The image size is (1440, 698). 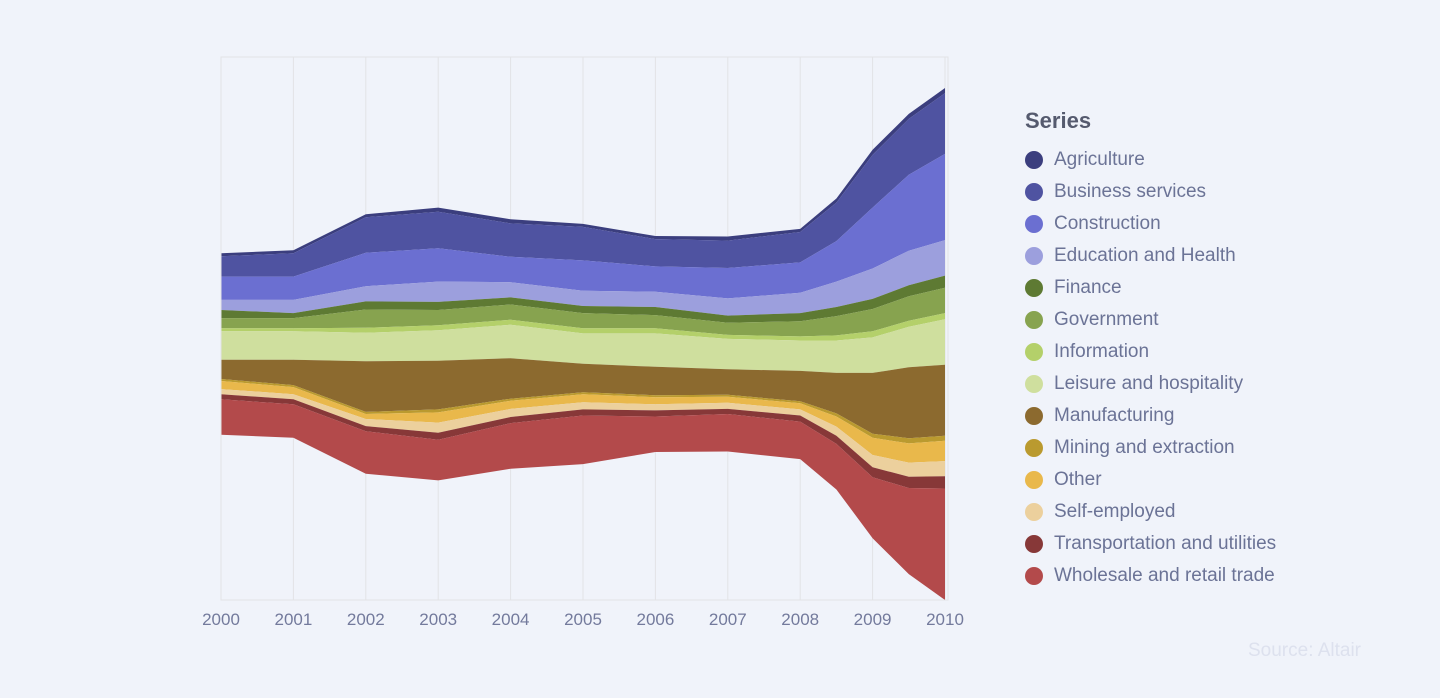 I want to click on x-tick-label: 2008, so click(x=800, y=619).